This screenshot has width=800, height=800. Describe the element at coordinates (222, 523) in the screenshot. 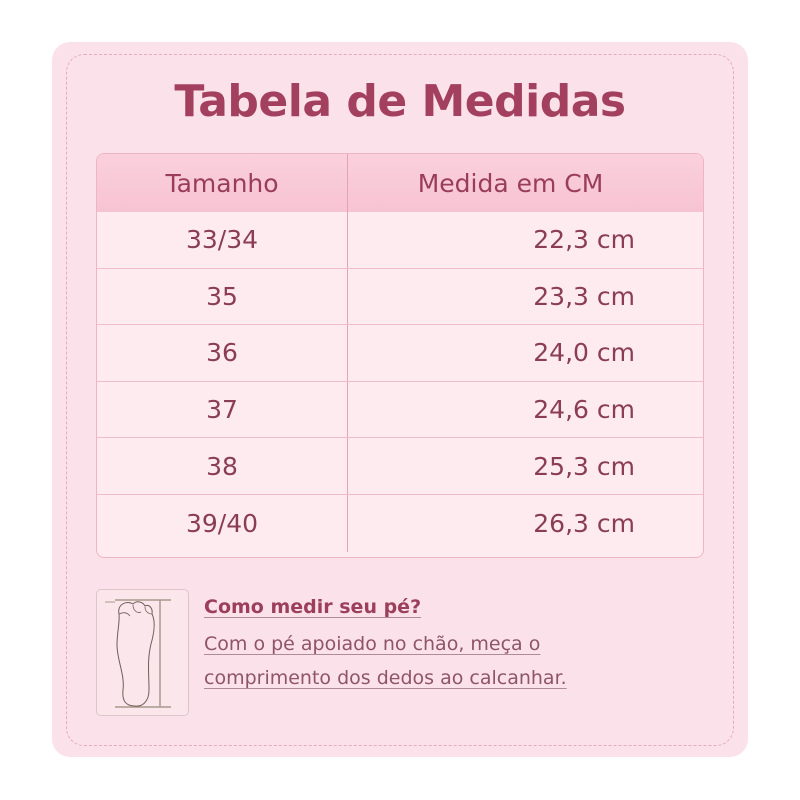

I see `size-cell: 39/40` at that location.